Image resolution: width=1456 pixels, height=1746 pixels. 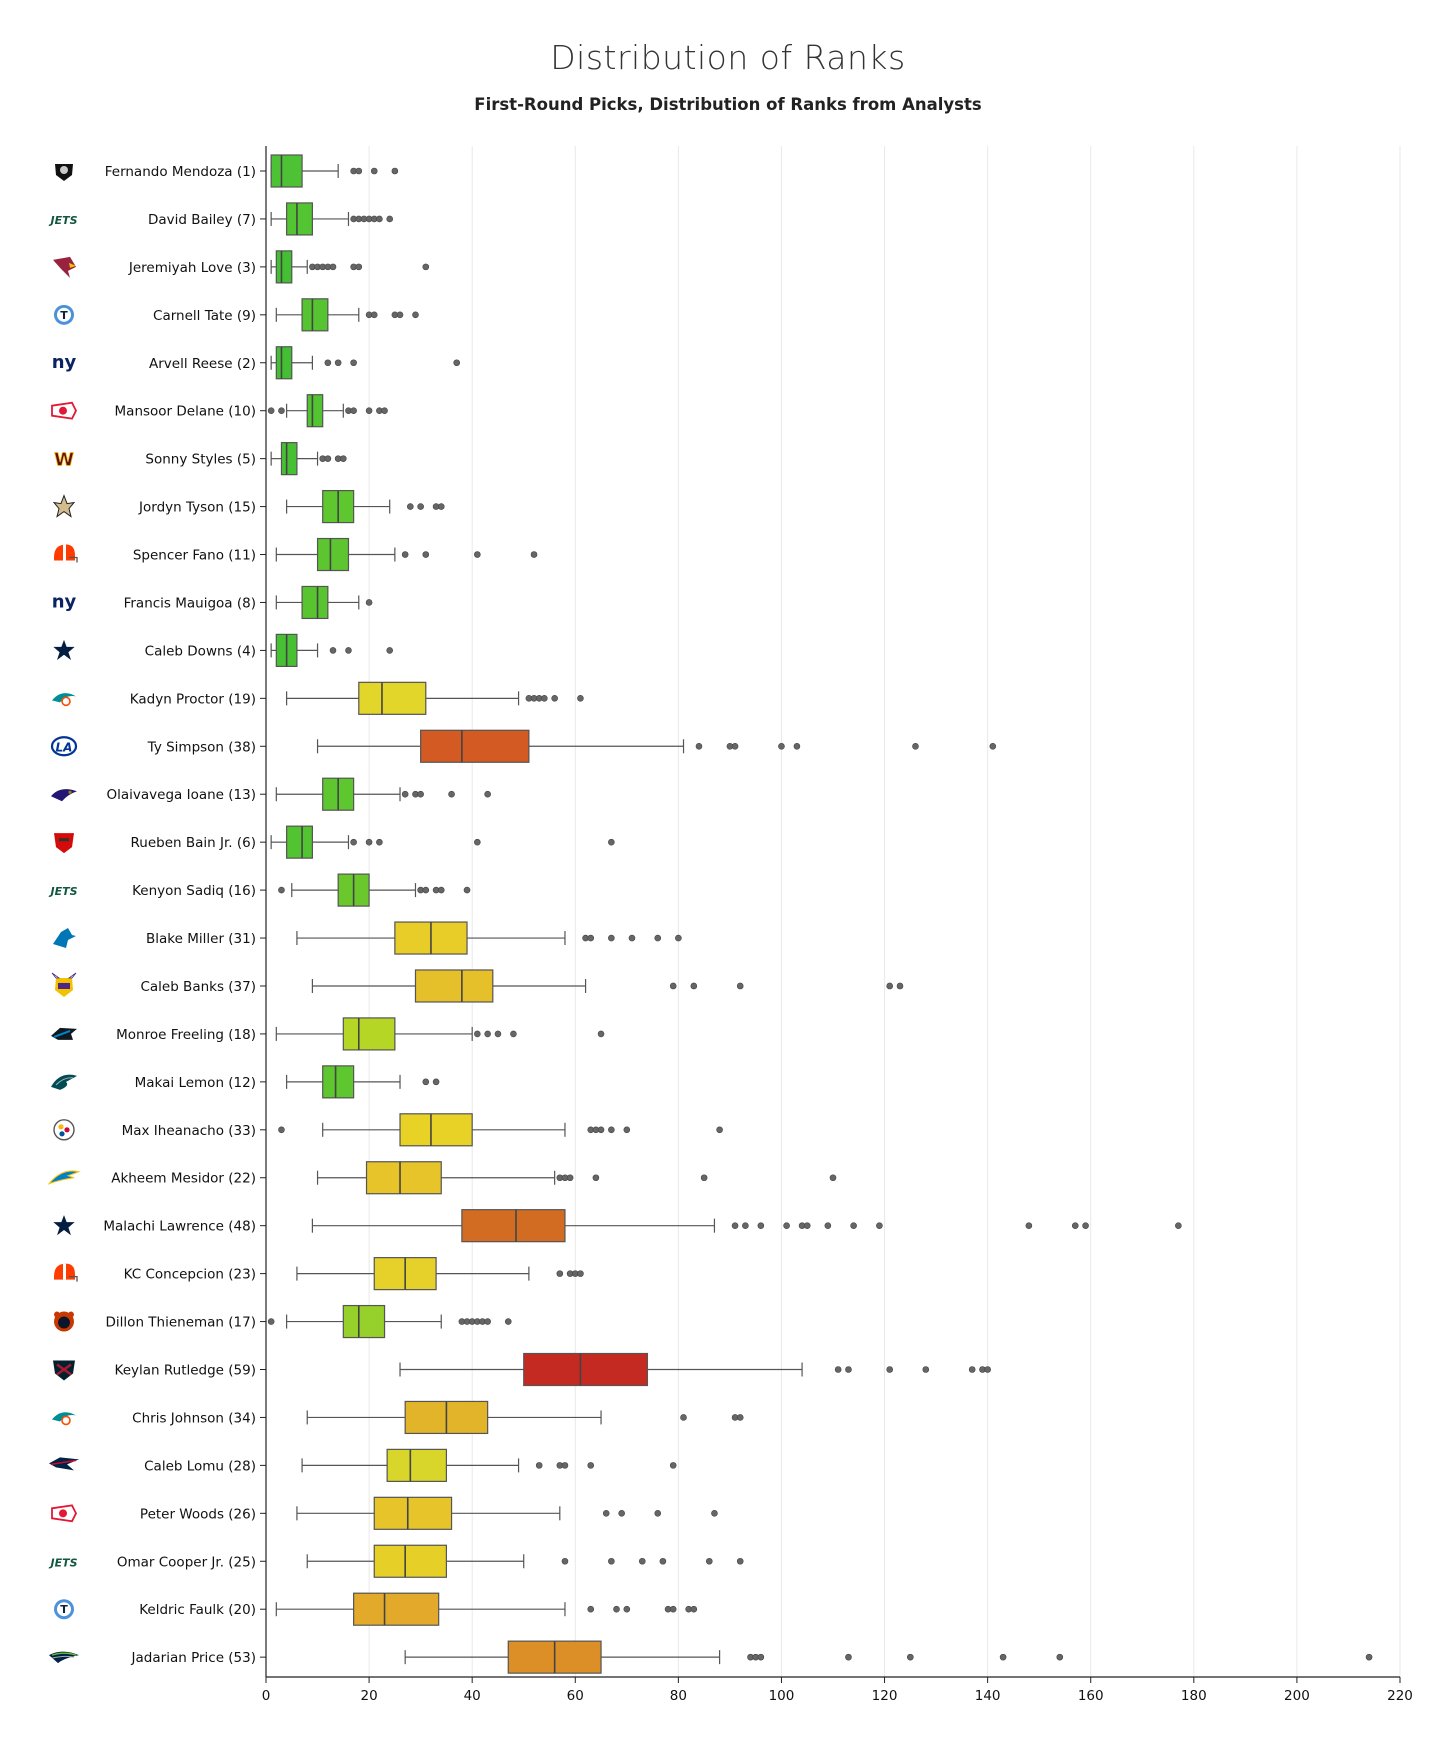 I want to click on saints-logo, so click(x=64, y=506).